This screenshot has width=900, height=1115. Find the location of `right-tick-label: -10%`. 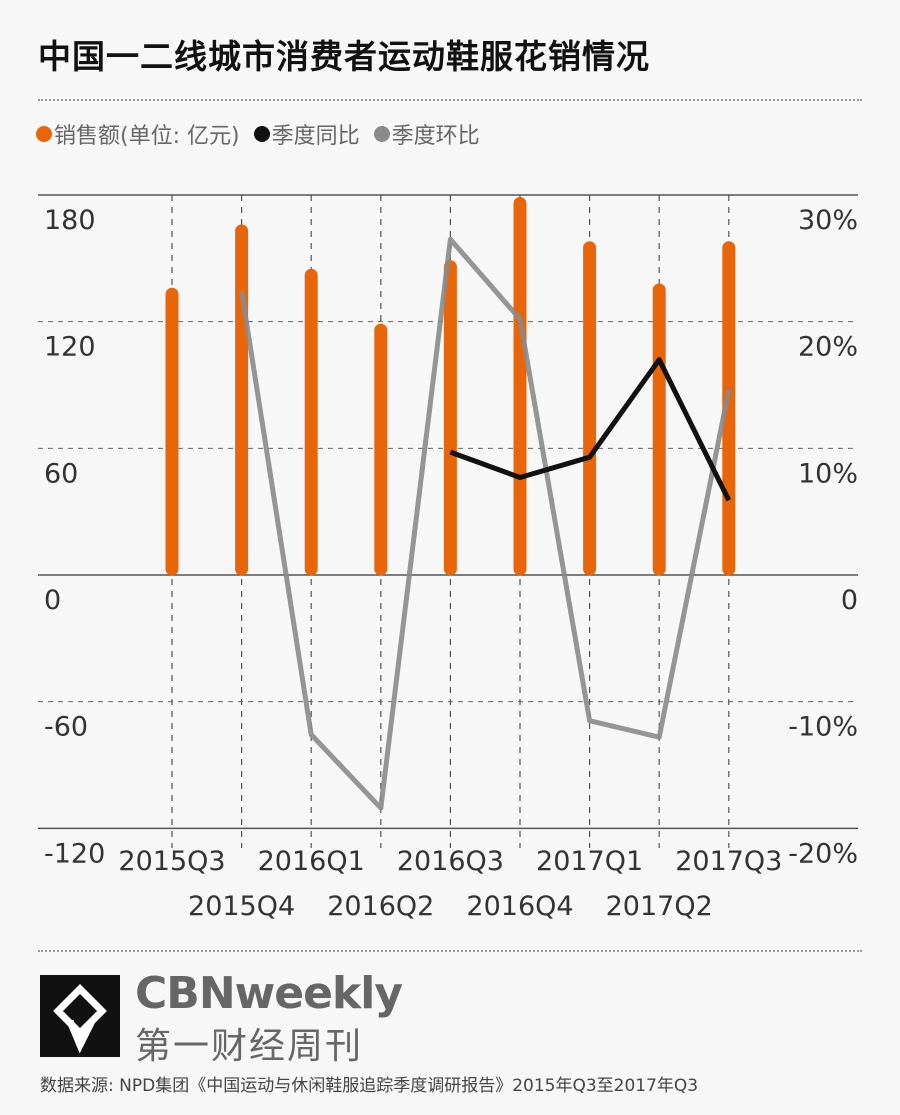

right-tick-label: -10% is located at coordinates (823, 727).